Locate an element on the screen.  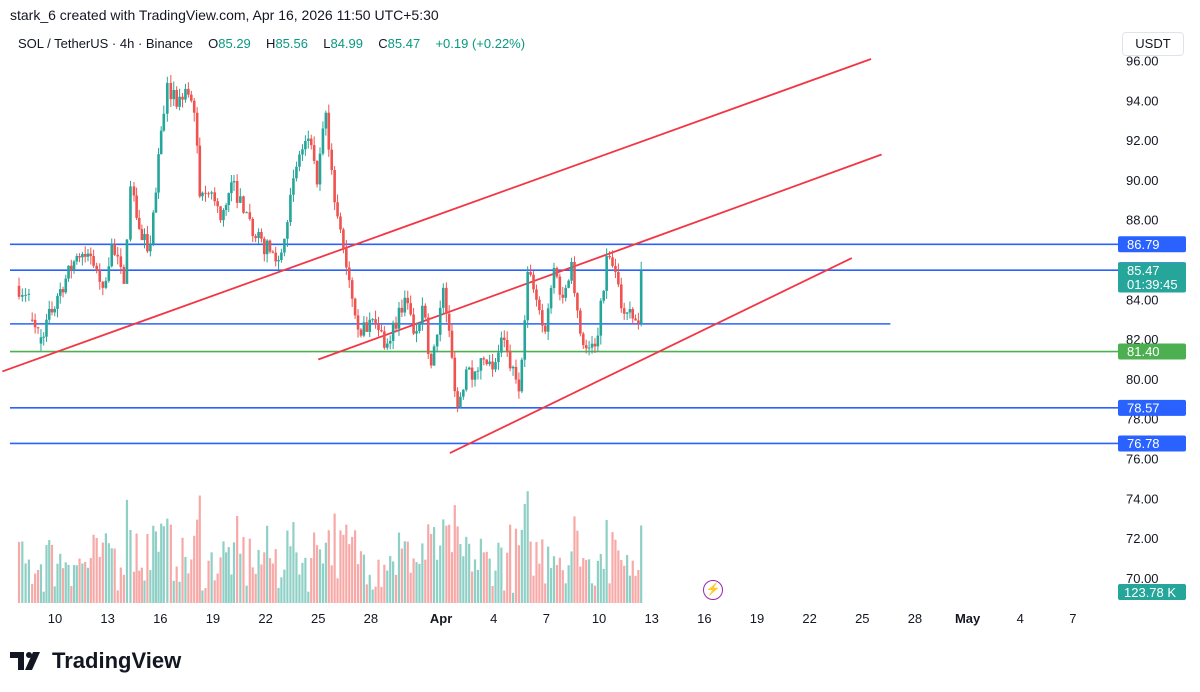
volume-bars is located at coordinates (330, 547).